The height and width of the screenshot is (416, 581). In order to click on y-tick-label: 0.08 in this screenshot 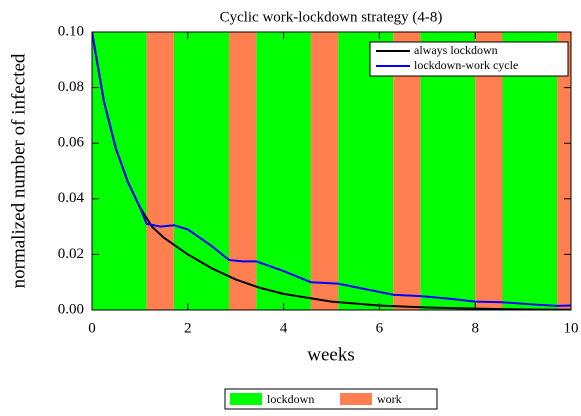, I will do `click(71, 87)`.